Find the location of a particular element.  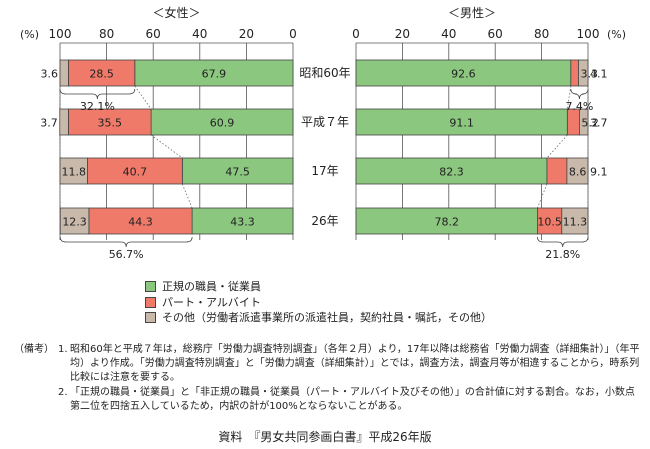

women-data-label: 44.3 is located at coordinates (140, 222).